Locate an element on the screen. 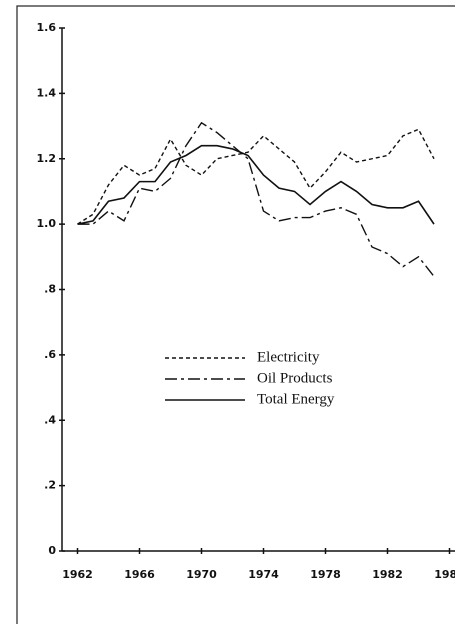 The image size is (455, 624). x-tick-label: 1966 is located at coordinates (139, 574).